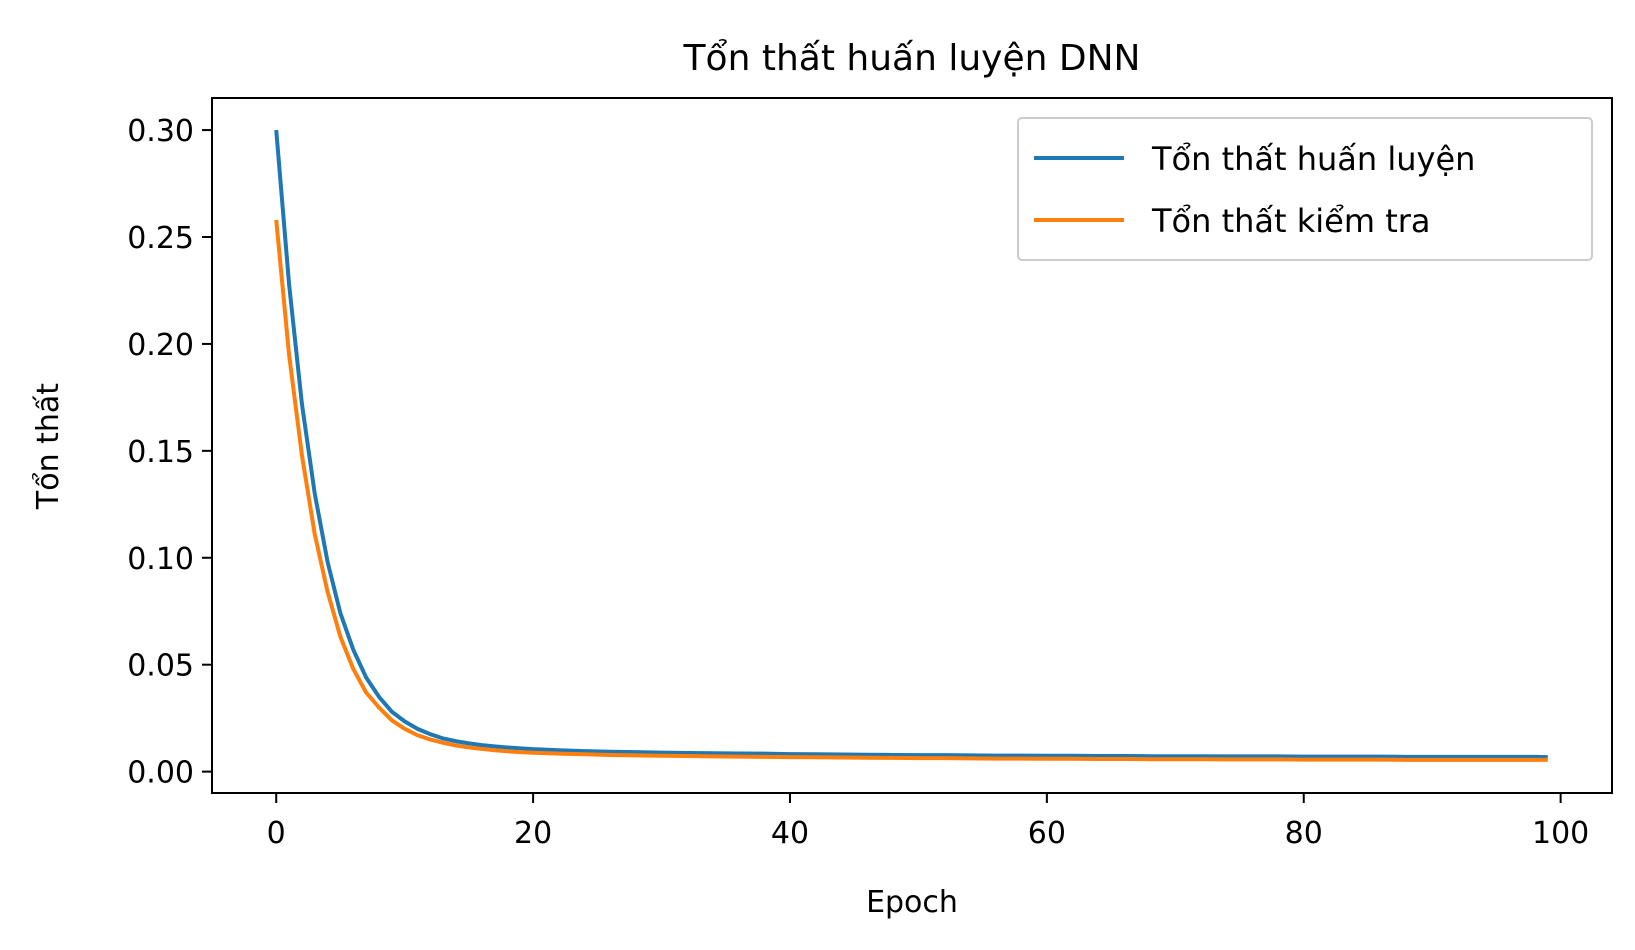 The height and width of the screenshot is (950, 1635). Describe the element at coordinates (912, 58) in the screenshot. I see `chart-title: Tổn thất huấn luyện DNN` at that location.